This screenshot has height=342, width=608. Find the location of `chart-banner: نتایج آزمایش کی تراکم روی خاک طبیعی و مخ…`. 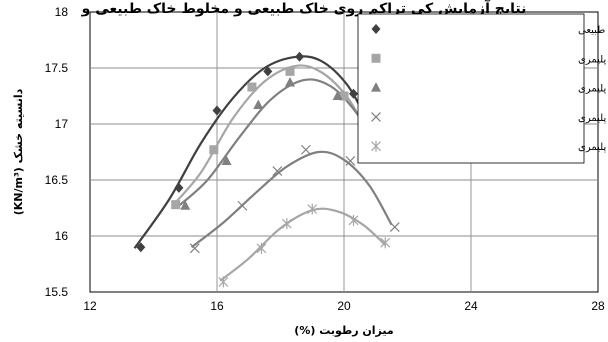

chart-banner: نتایج آزمایش کی تراکم روی خاک طبیعی و مخ… is located at coordinates (304, 8).